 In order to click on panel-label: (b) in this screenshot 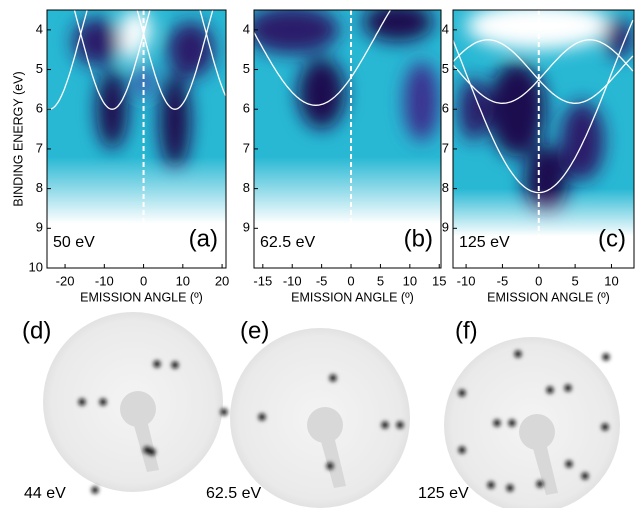, I will do `click(418, 238)`.